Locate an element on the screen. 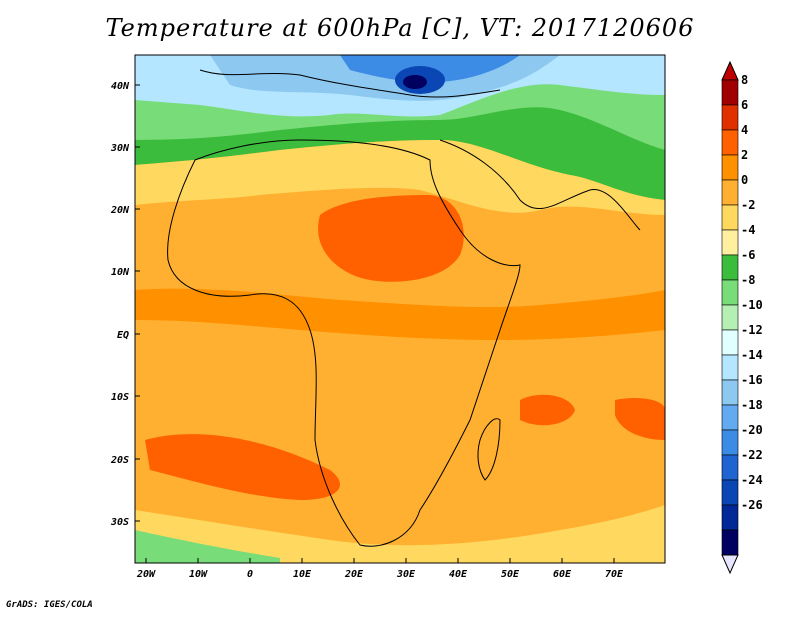 The image size is (800, 618). lat-label: 10S is located at coordinates (120, 397).